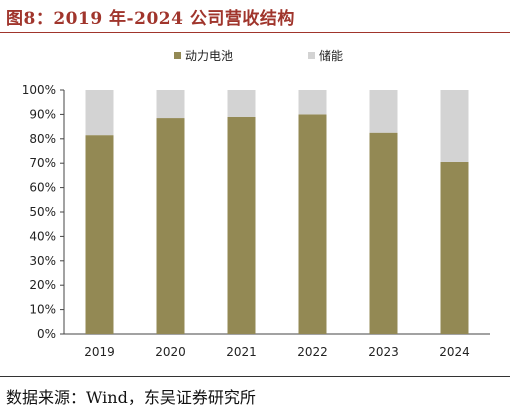 This screenshot has height=413, width=510. I want to click on y-tick-label: 60%, so click(42, 188).